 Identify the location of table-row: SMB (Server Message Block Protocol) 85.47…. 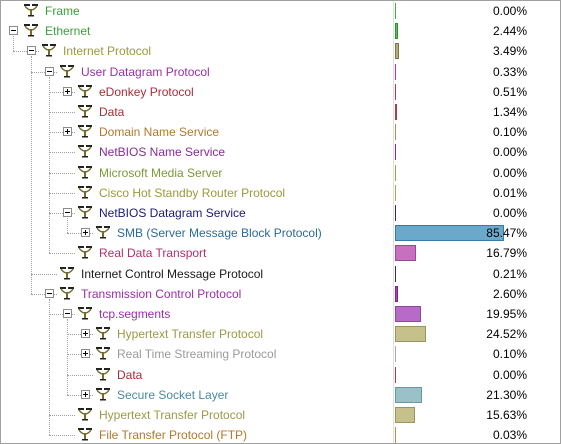
(280, 233).